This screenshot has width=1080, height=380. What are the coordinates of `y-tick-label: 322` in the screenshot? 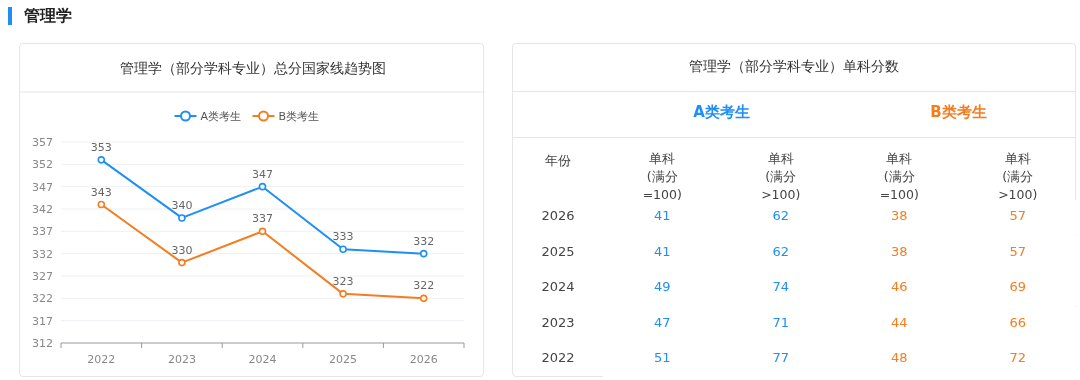 It's located at (42, 299).